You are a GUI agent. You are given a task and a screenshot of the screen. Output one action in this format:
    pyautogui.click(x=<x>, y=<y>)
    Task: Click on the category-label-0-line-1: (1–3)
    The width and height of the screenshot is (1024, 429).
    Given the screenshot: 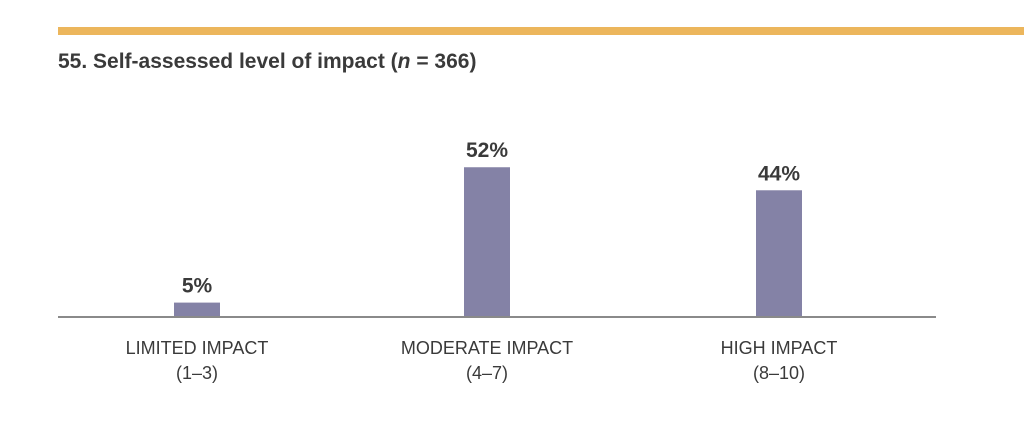 What is the action you would take?
    pyautogui.click(x=197, y=373)
    